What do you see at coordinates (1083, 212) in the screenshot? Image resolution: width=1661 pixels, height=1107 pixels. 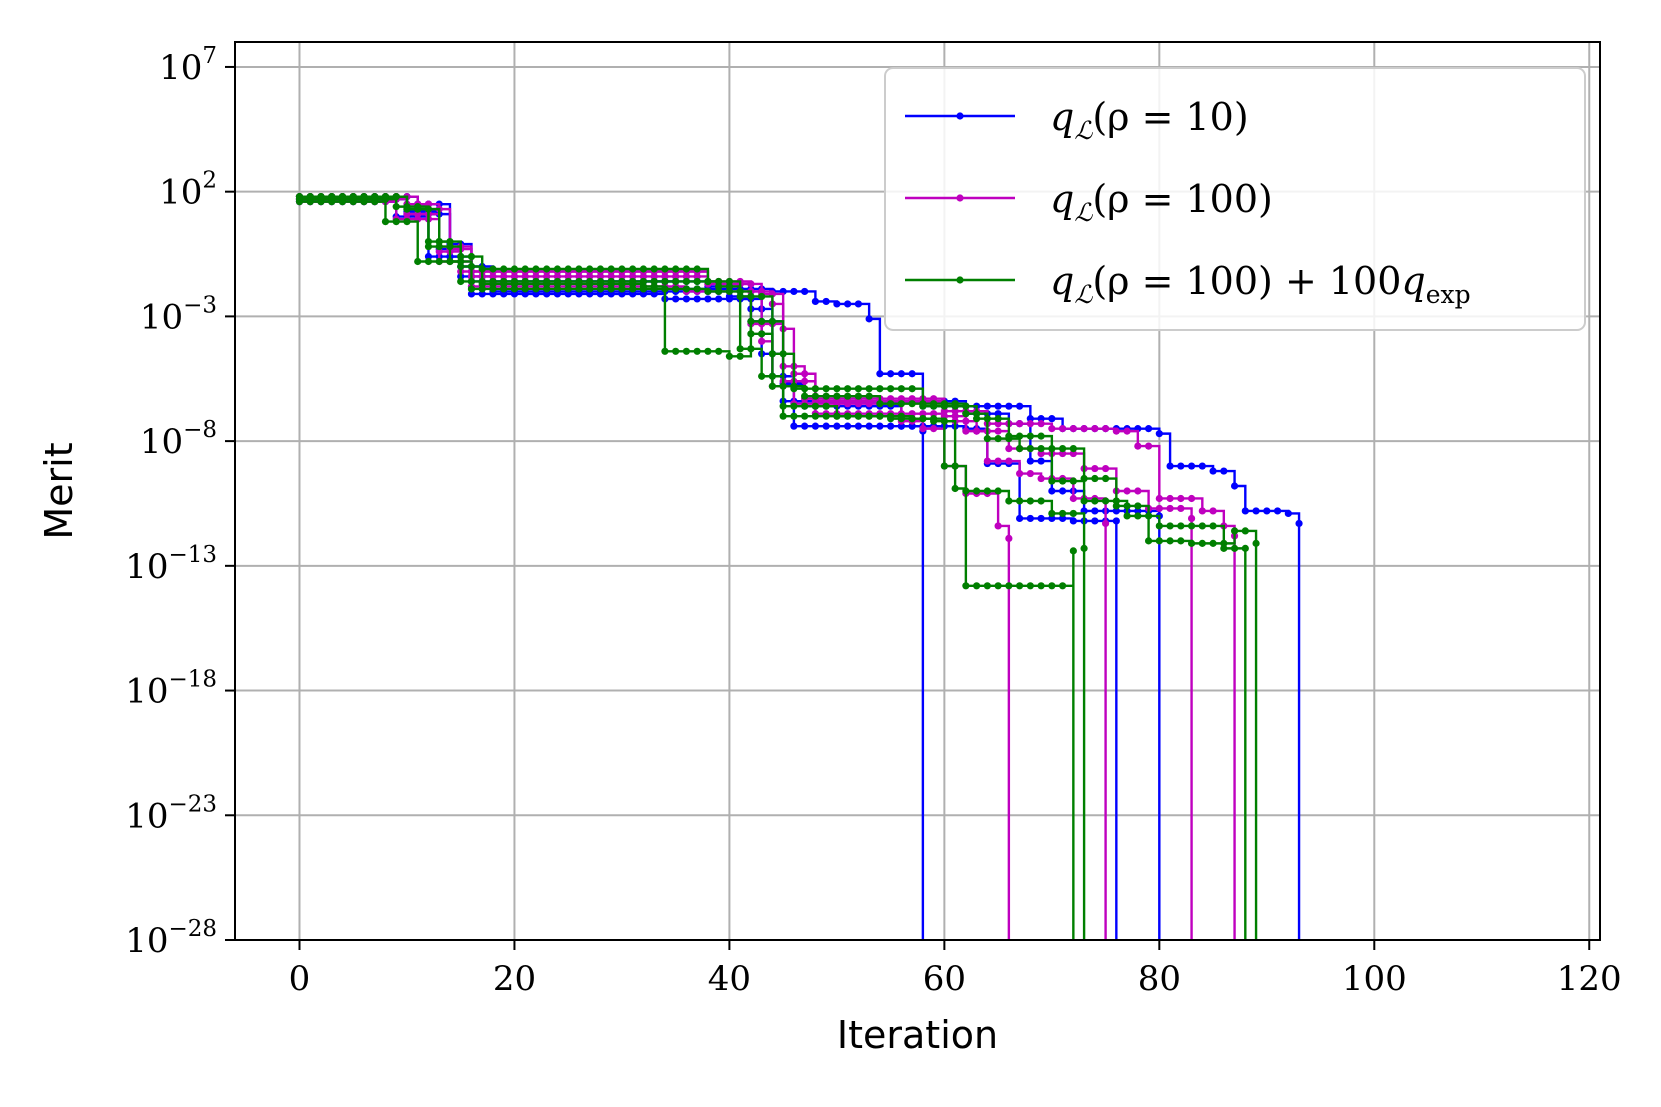 I see `legend-subscript: ℒ` at bounding box center [1083, 212].